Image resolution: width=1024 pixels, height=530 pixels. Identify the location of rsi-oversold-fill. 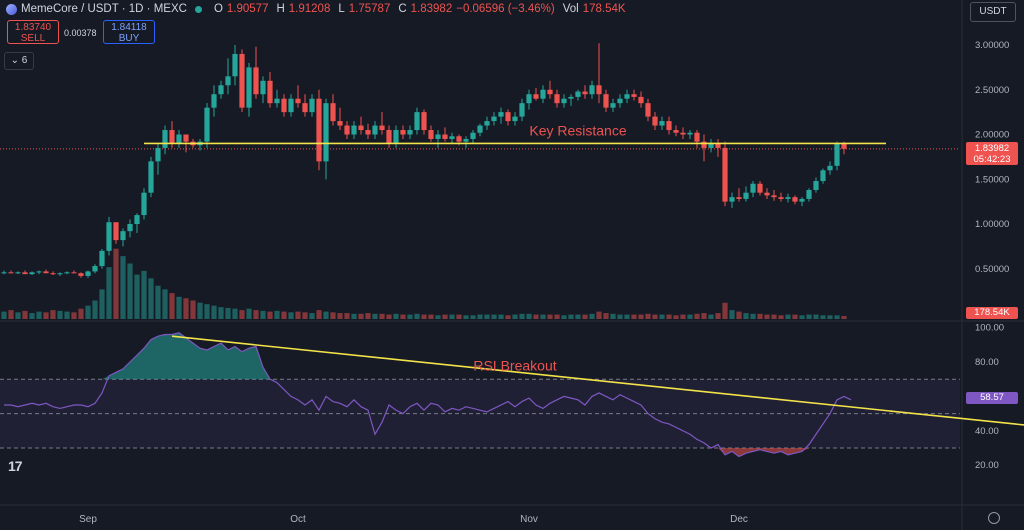
(427, 452).